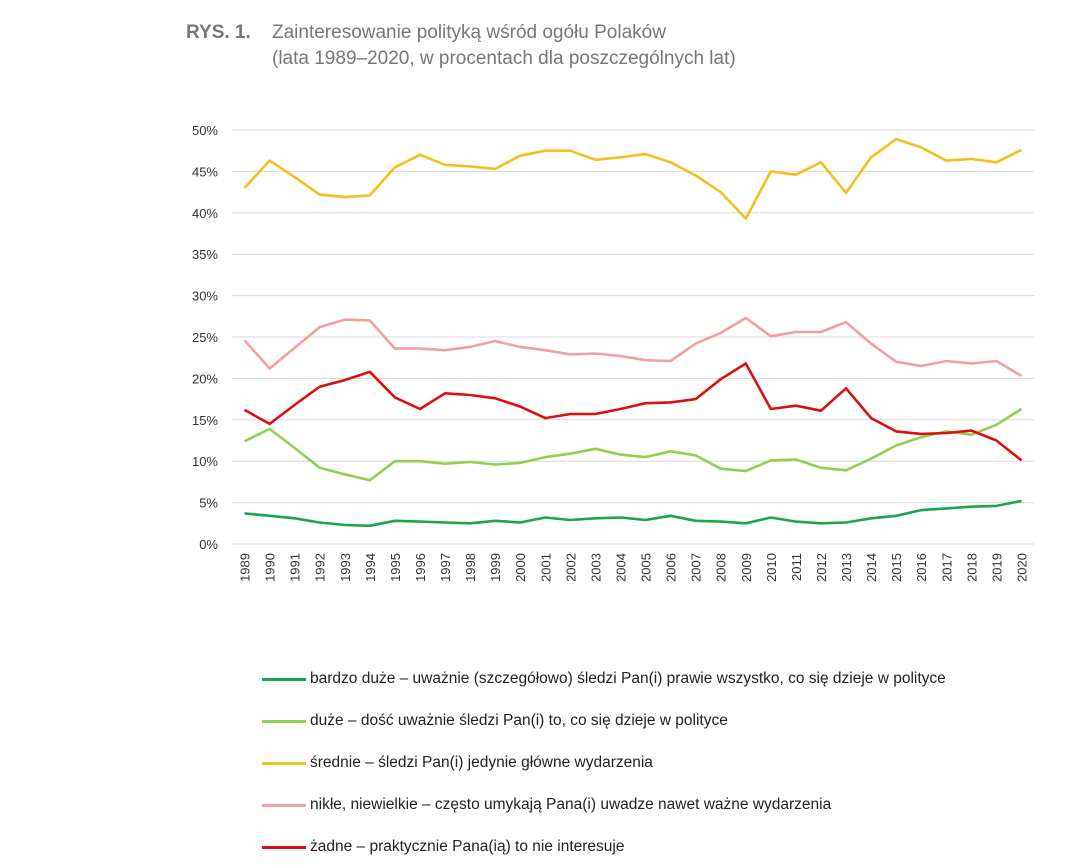  Describe the element at coordinates (370, 567) in the screenshot. I see `x-tick-label: 1994` at that location.